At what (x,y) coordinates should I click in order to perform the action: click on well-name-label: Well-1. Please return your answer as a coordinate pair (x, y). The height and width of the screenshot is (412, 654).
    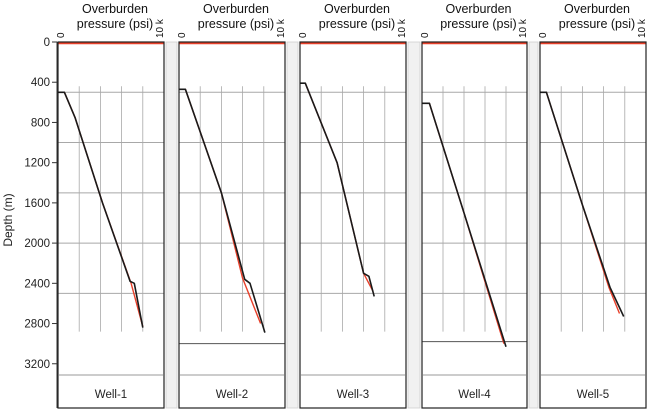
    Looking at the image, I should click on (111, 395).